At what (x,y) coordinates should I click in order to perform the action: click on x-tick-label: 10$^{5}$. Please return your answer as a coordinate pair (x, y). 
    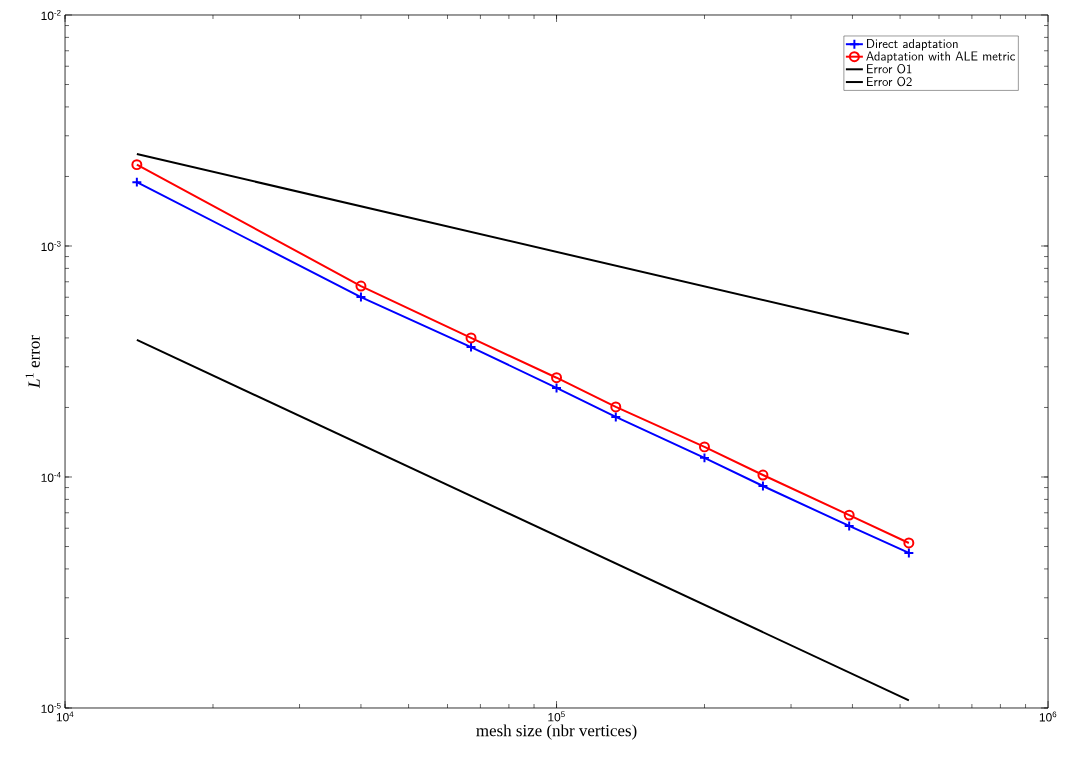
    Looking at the image, I should click on (556, 716).